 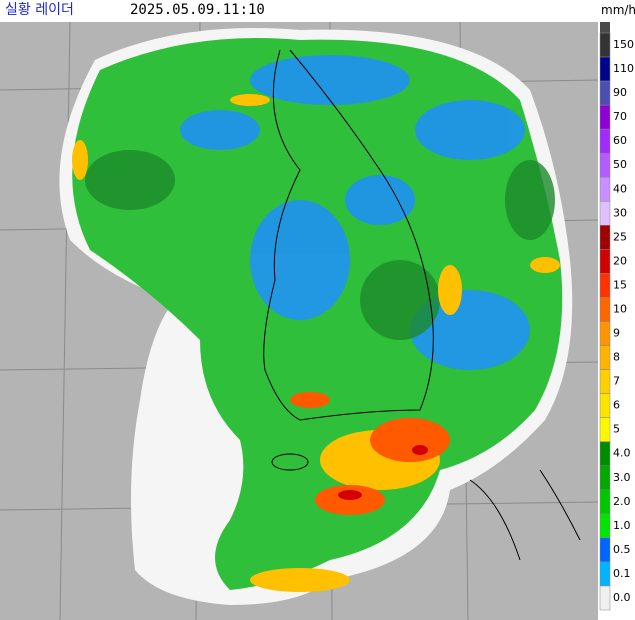 I want to click on legend-label: 0.1, so click(x=622, y=573).